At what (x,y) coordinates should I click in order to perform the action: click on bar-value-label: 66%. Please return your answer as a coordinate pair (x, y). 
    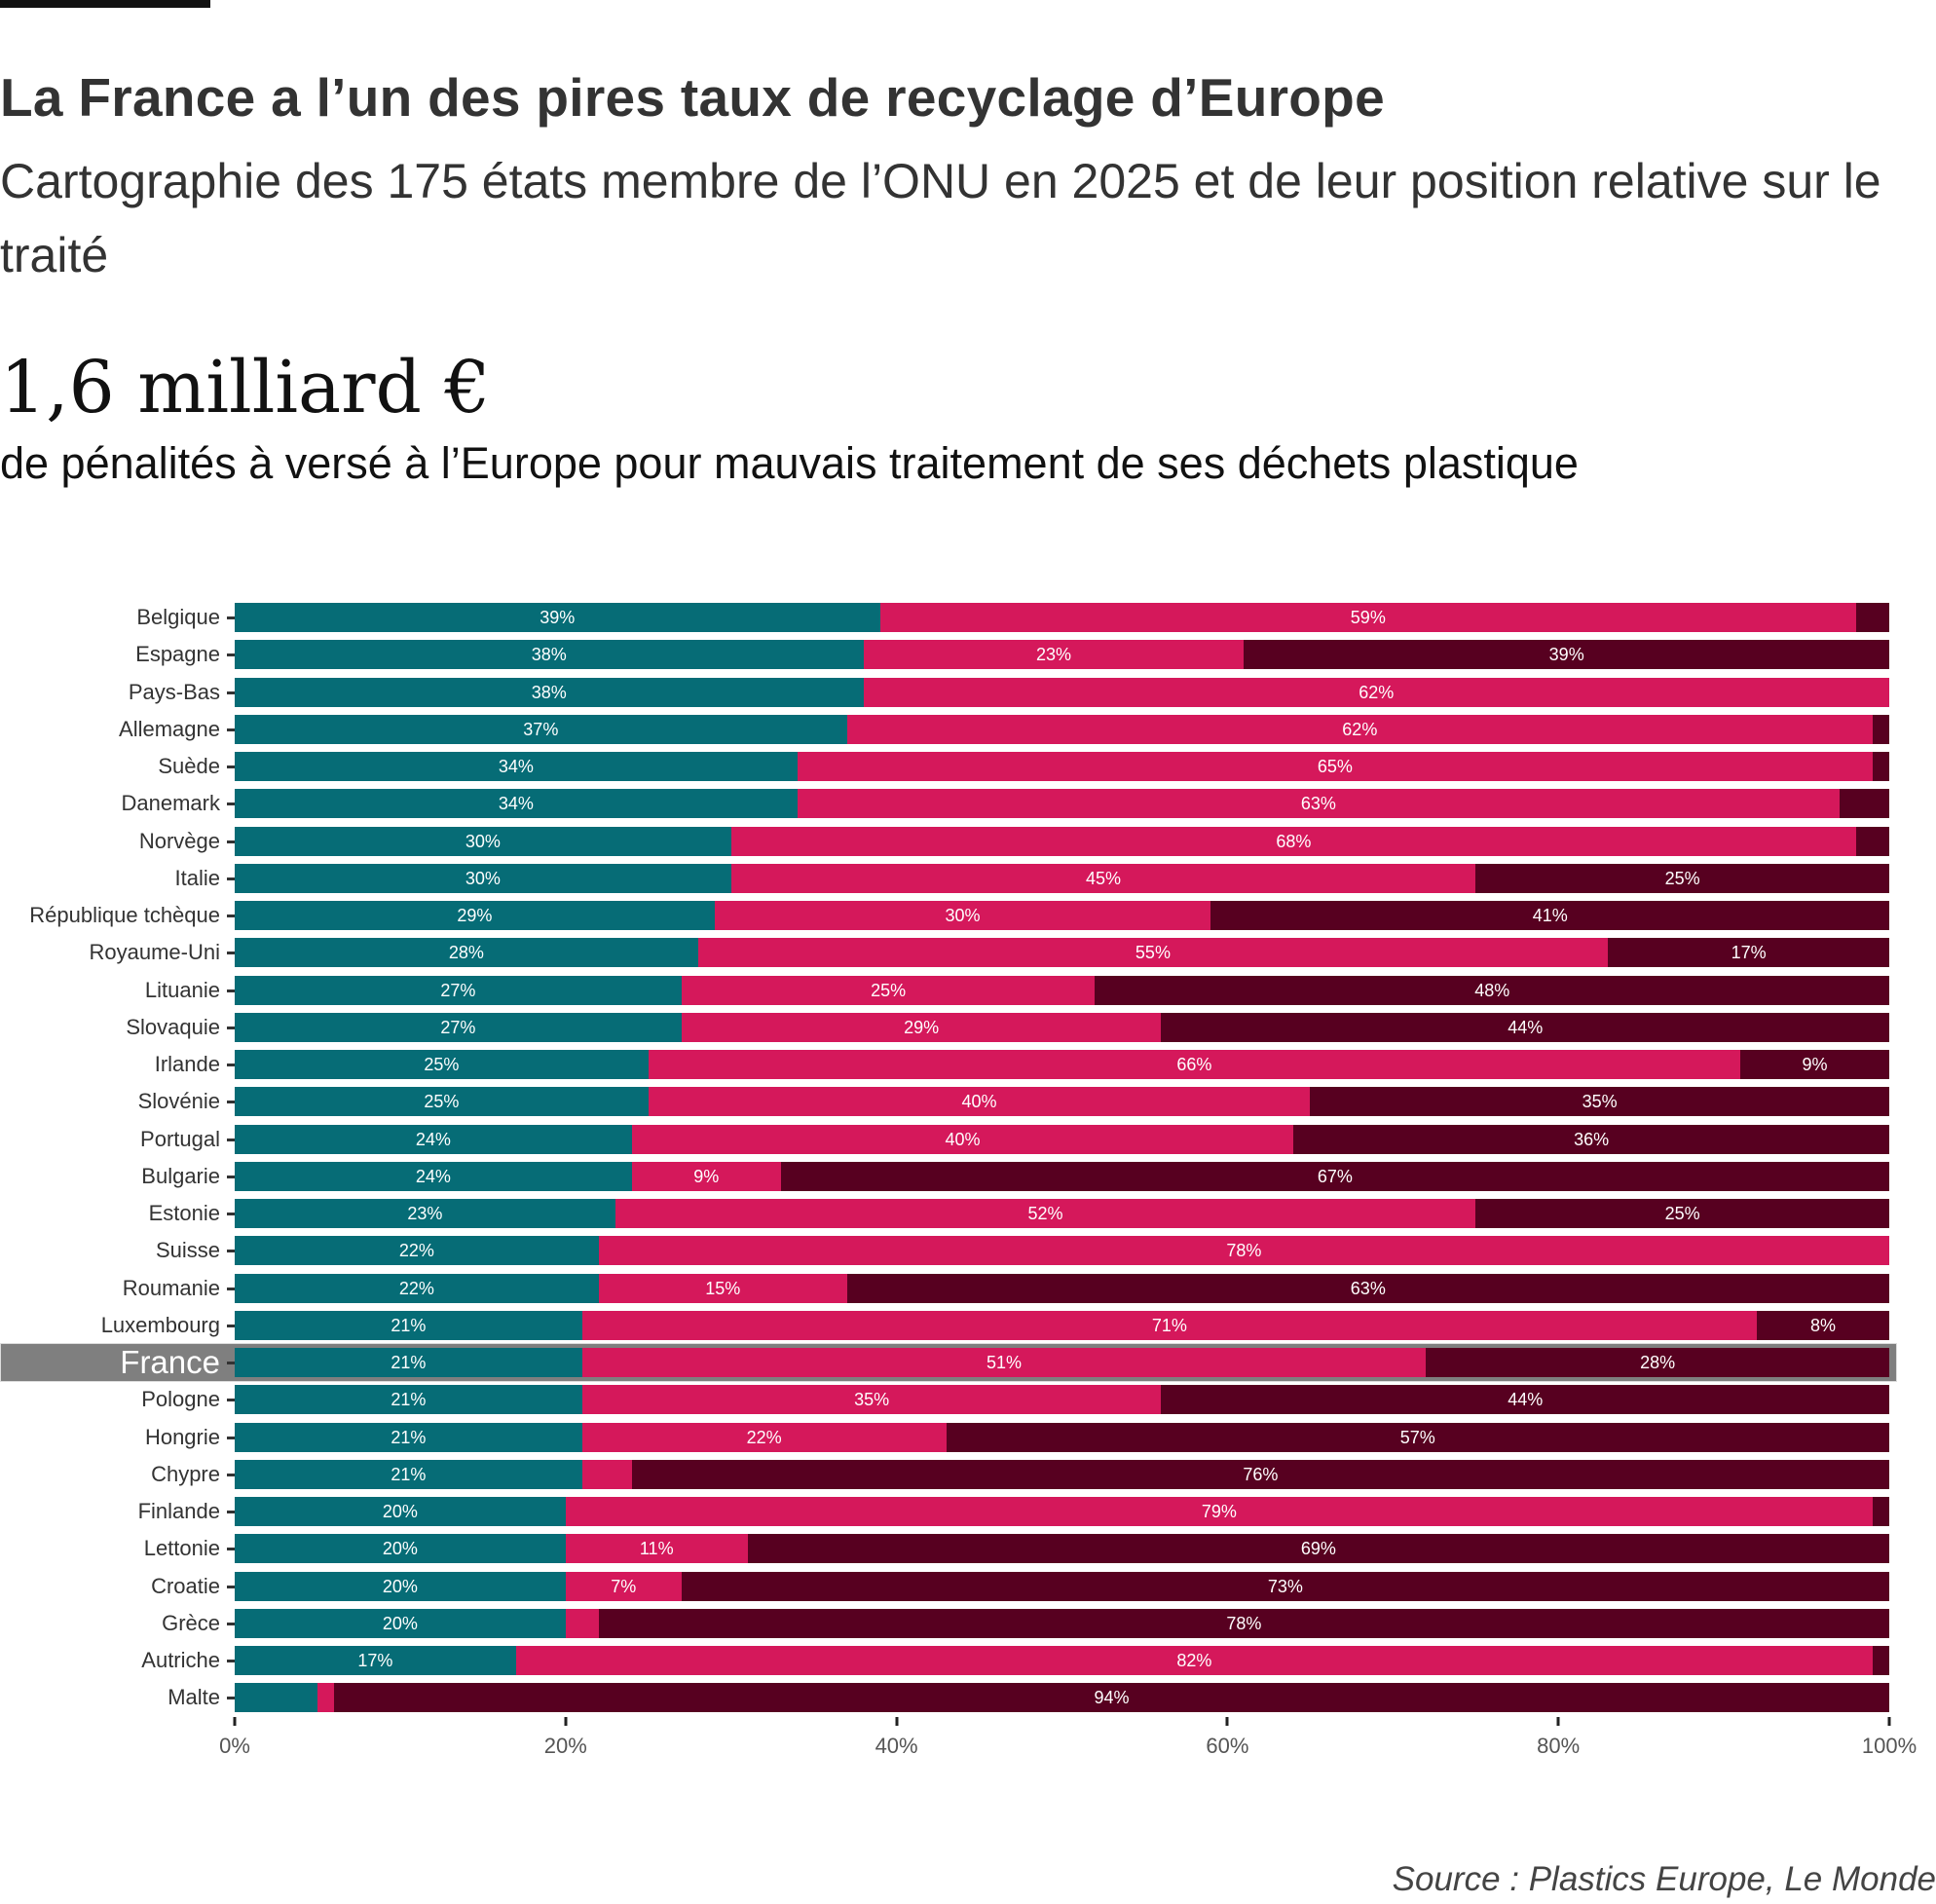
    Looking at the image, I should click on (1194, 1064).